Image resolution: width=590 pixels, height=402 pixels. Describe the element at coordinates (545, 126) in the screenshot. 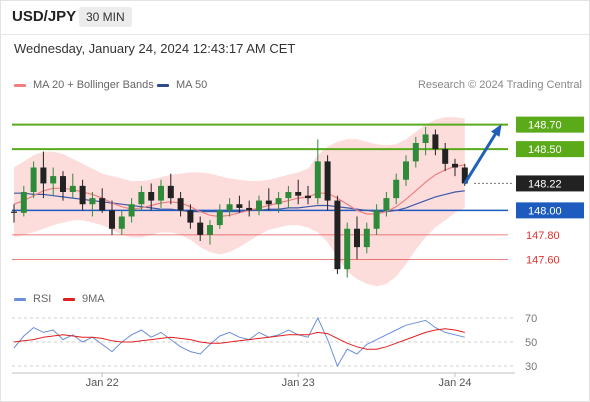

I see `price-label: 148.70` at that location.